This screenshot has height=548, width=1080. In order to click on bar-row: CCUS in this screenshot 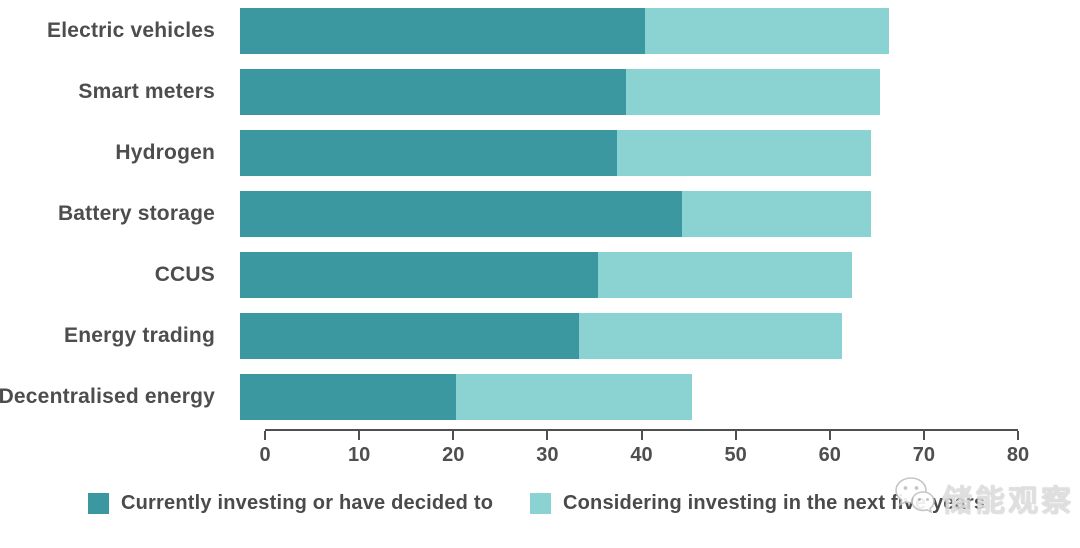, I will do `click(510, 275)`.